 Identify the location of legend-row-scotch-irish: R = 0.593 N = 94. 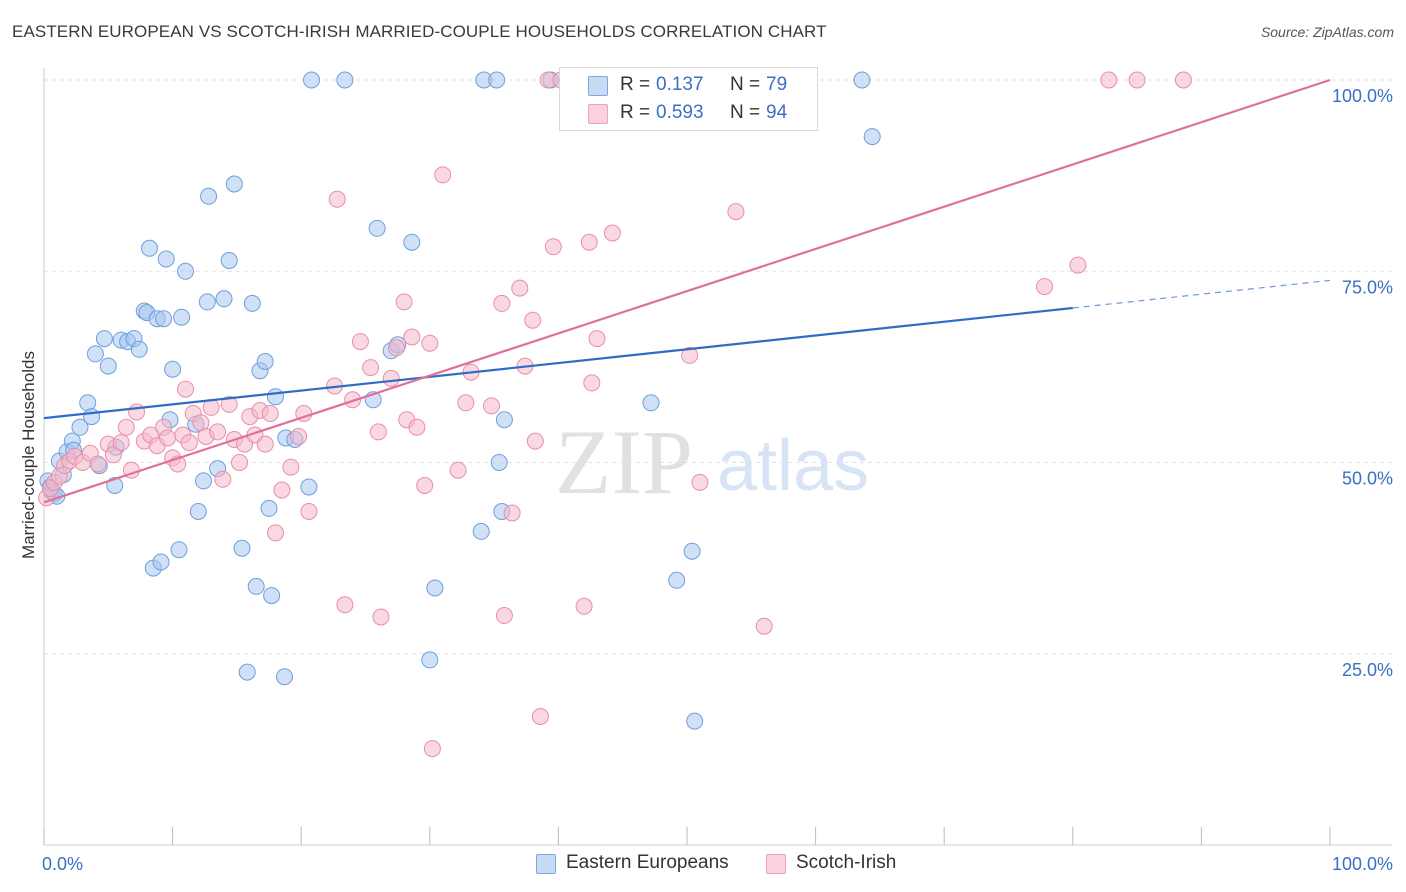
(688, 114).